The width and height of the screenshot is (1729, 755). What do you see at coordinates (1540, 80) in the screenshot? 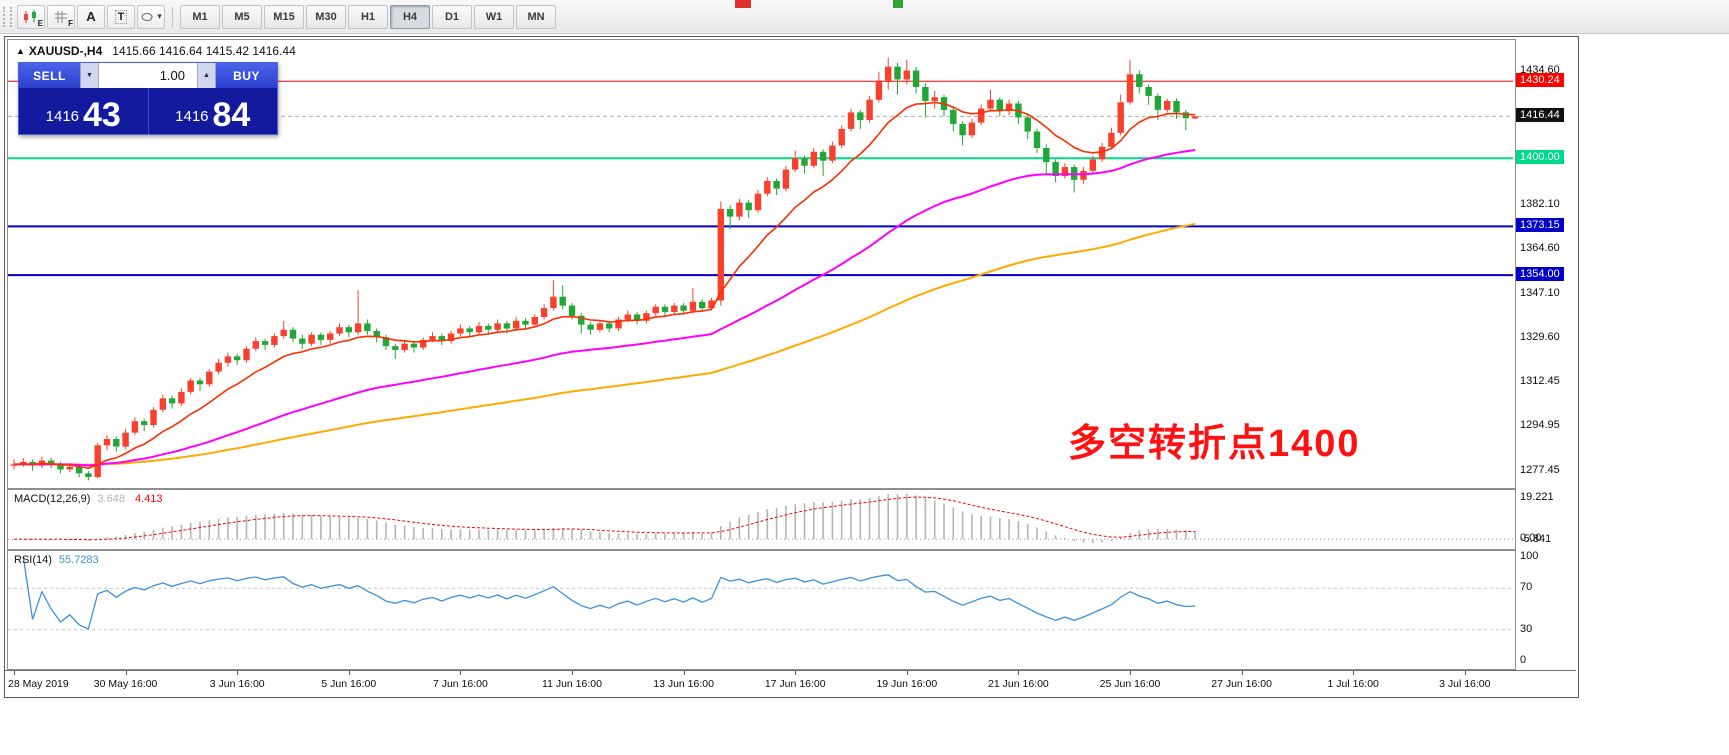
I see `level-price-badge: 1430.24` at bounding box center [1540, 80].